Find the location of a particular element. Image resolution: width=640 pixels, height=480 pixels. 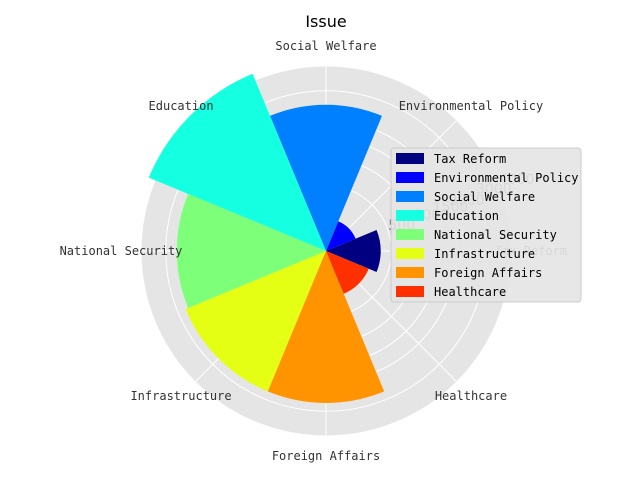

bar-national-security is located at coordinates (251, 251).